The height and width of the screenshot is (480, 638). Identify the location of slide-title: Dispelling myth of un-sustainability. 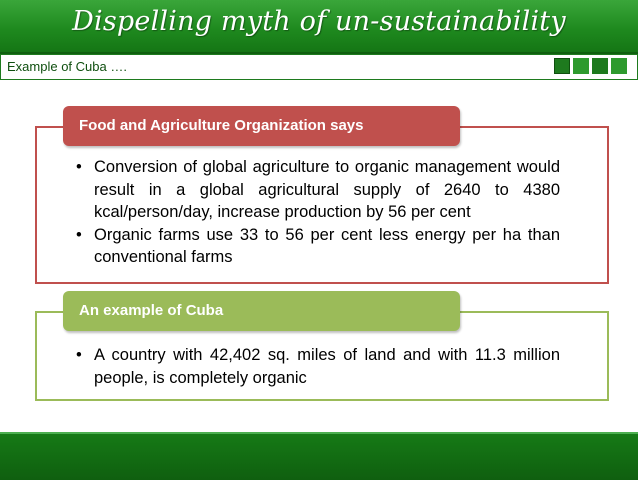
(319, 21).